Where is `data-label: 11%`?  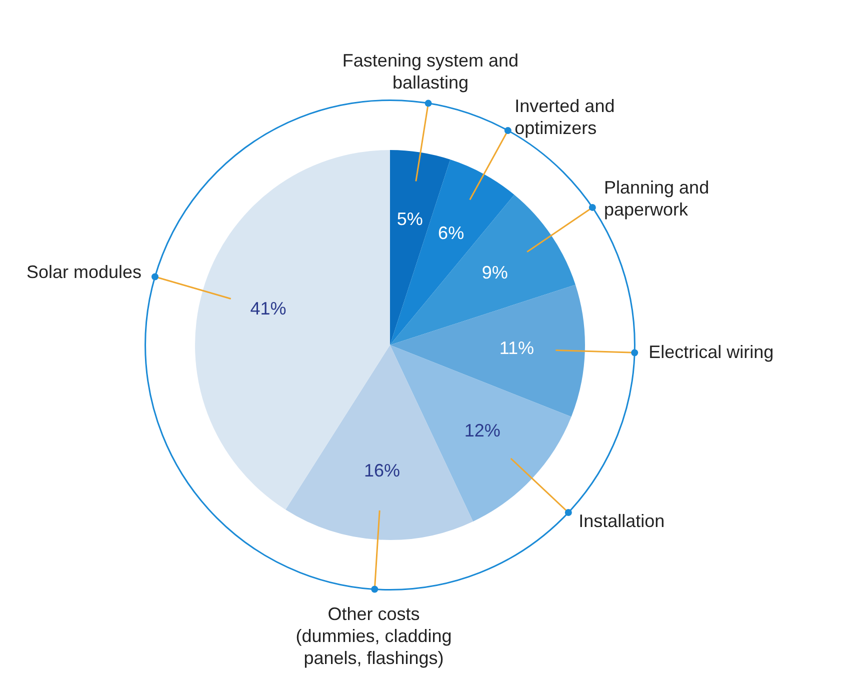
data-label: 11% is located at coordinates (516, 348).